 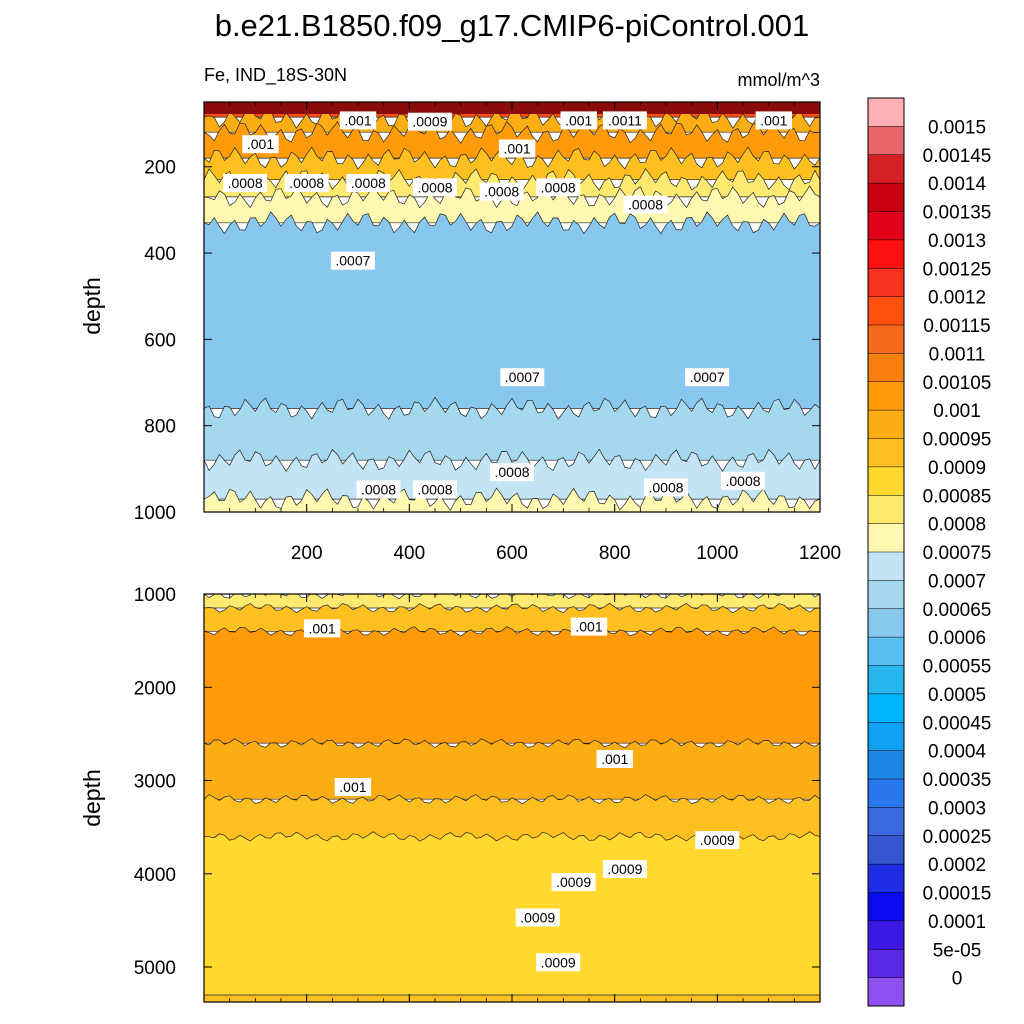 What do you see at coordinates (957, 808) in the screenshot?
I see `colorbar-label: 0.0003` at bounding box center [957, 808].